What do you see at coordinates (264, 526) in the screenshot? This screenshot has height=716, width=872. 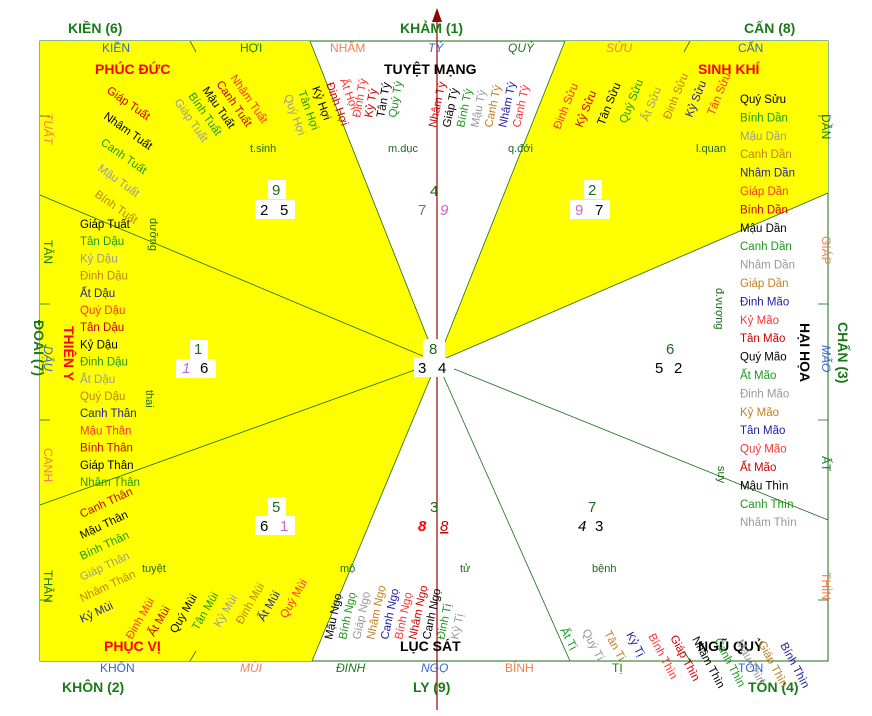 I see `flying-sw-left: 6` at bounding box center [264, 526].